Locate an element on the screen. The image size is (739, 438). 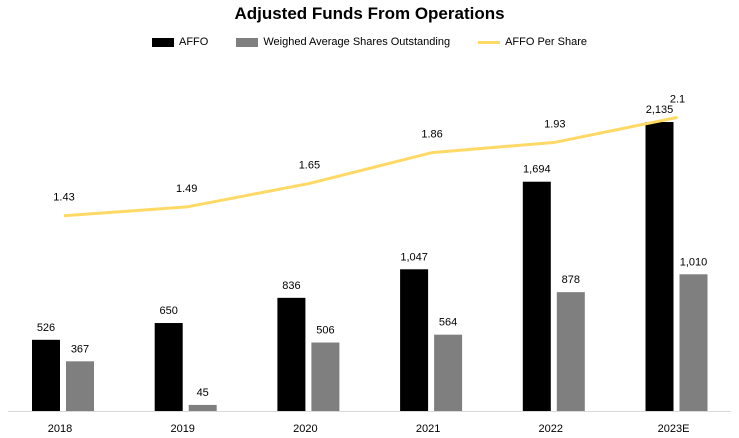
x-tick-label: 2018 is located at coordinates (60, 429).